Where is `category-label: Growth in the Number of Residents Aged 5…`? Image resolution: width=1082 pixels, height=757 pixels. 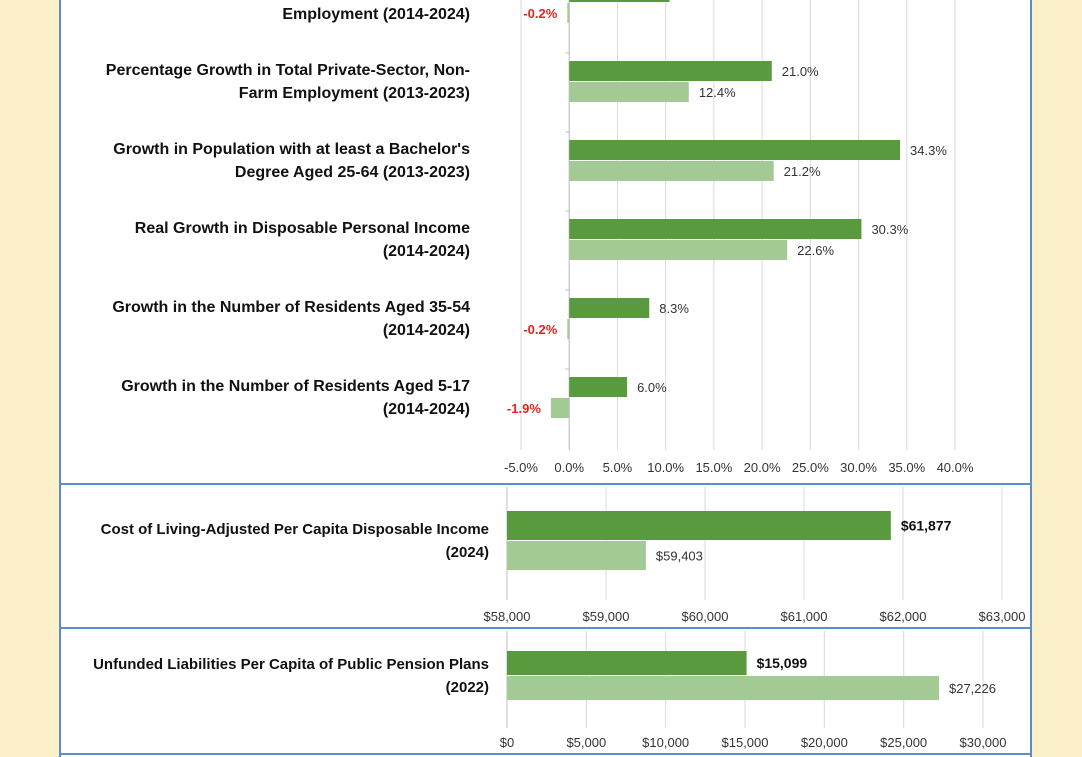
category-label: Growth in the Number of Residents Aged 5… is located at coordinates (295, 386).